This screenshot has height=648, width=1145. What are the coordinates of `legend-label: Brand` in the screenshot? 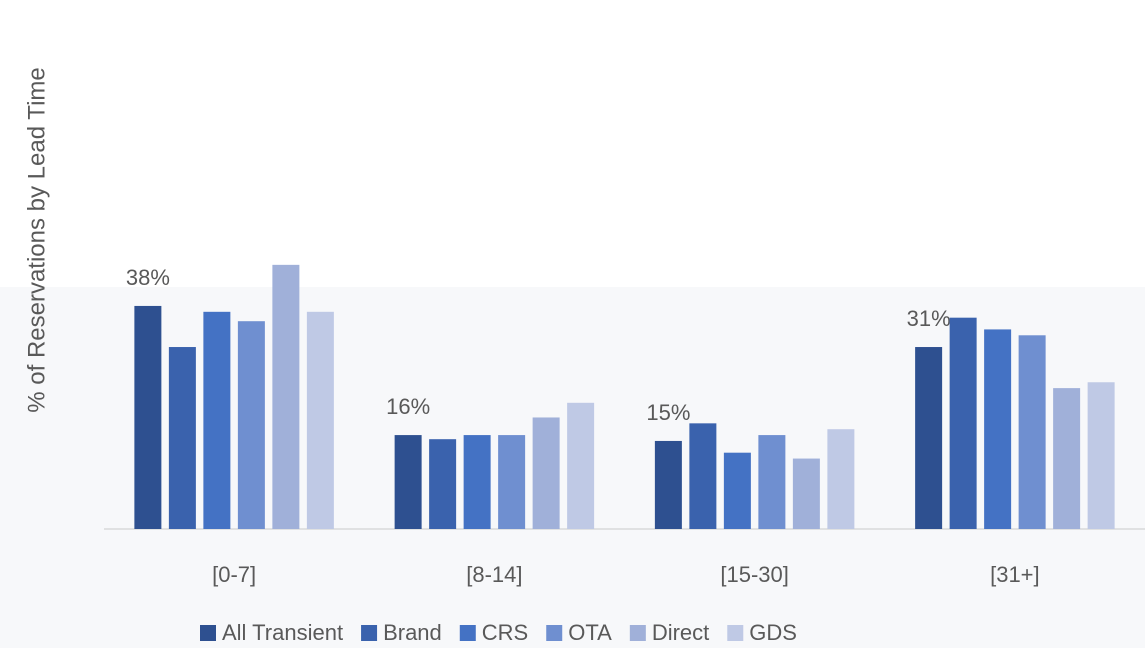 It's located at (412, 632).